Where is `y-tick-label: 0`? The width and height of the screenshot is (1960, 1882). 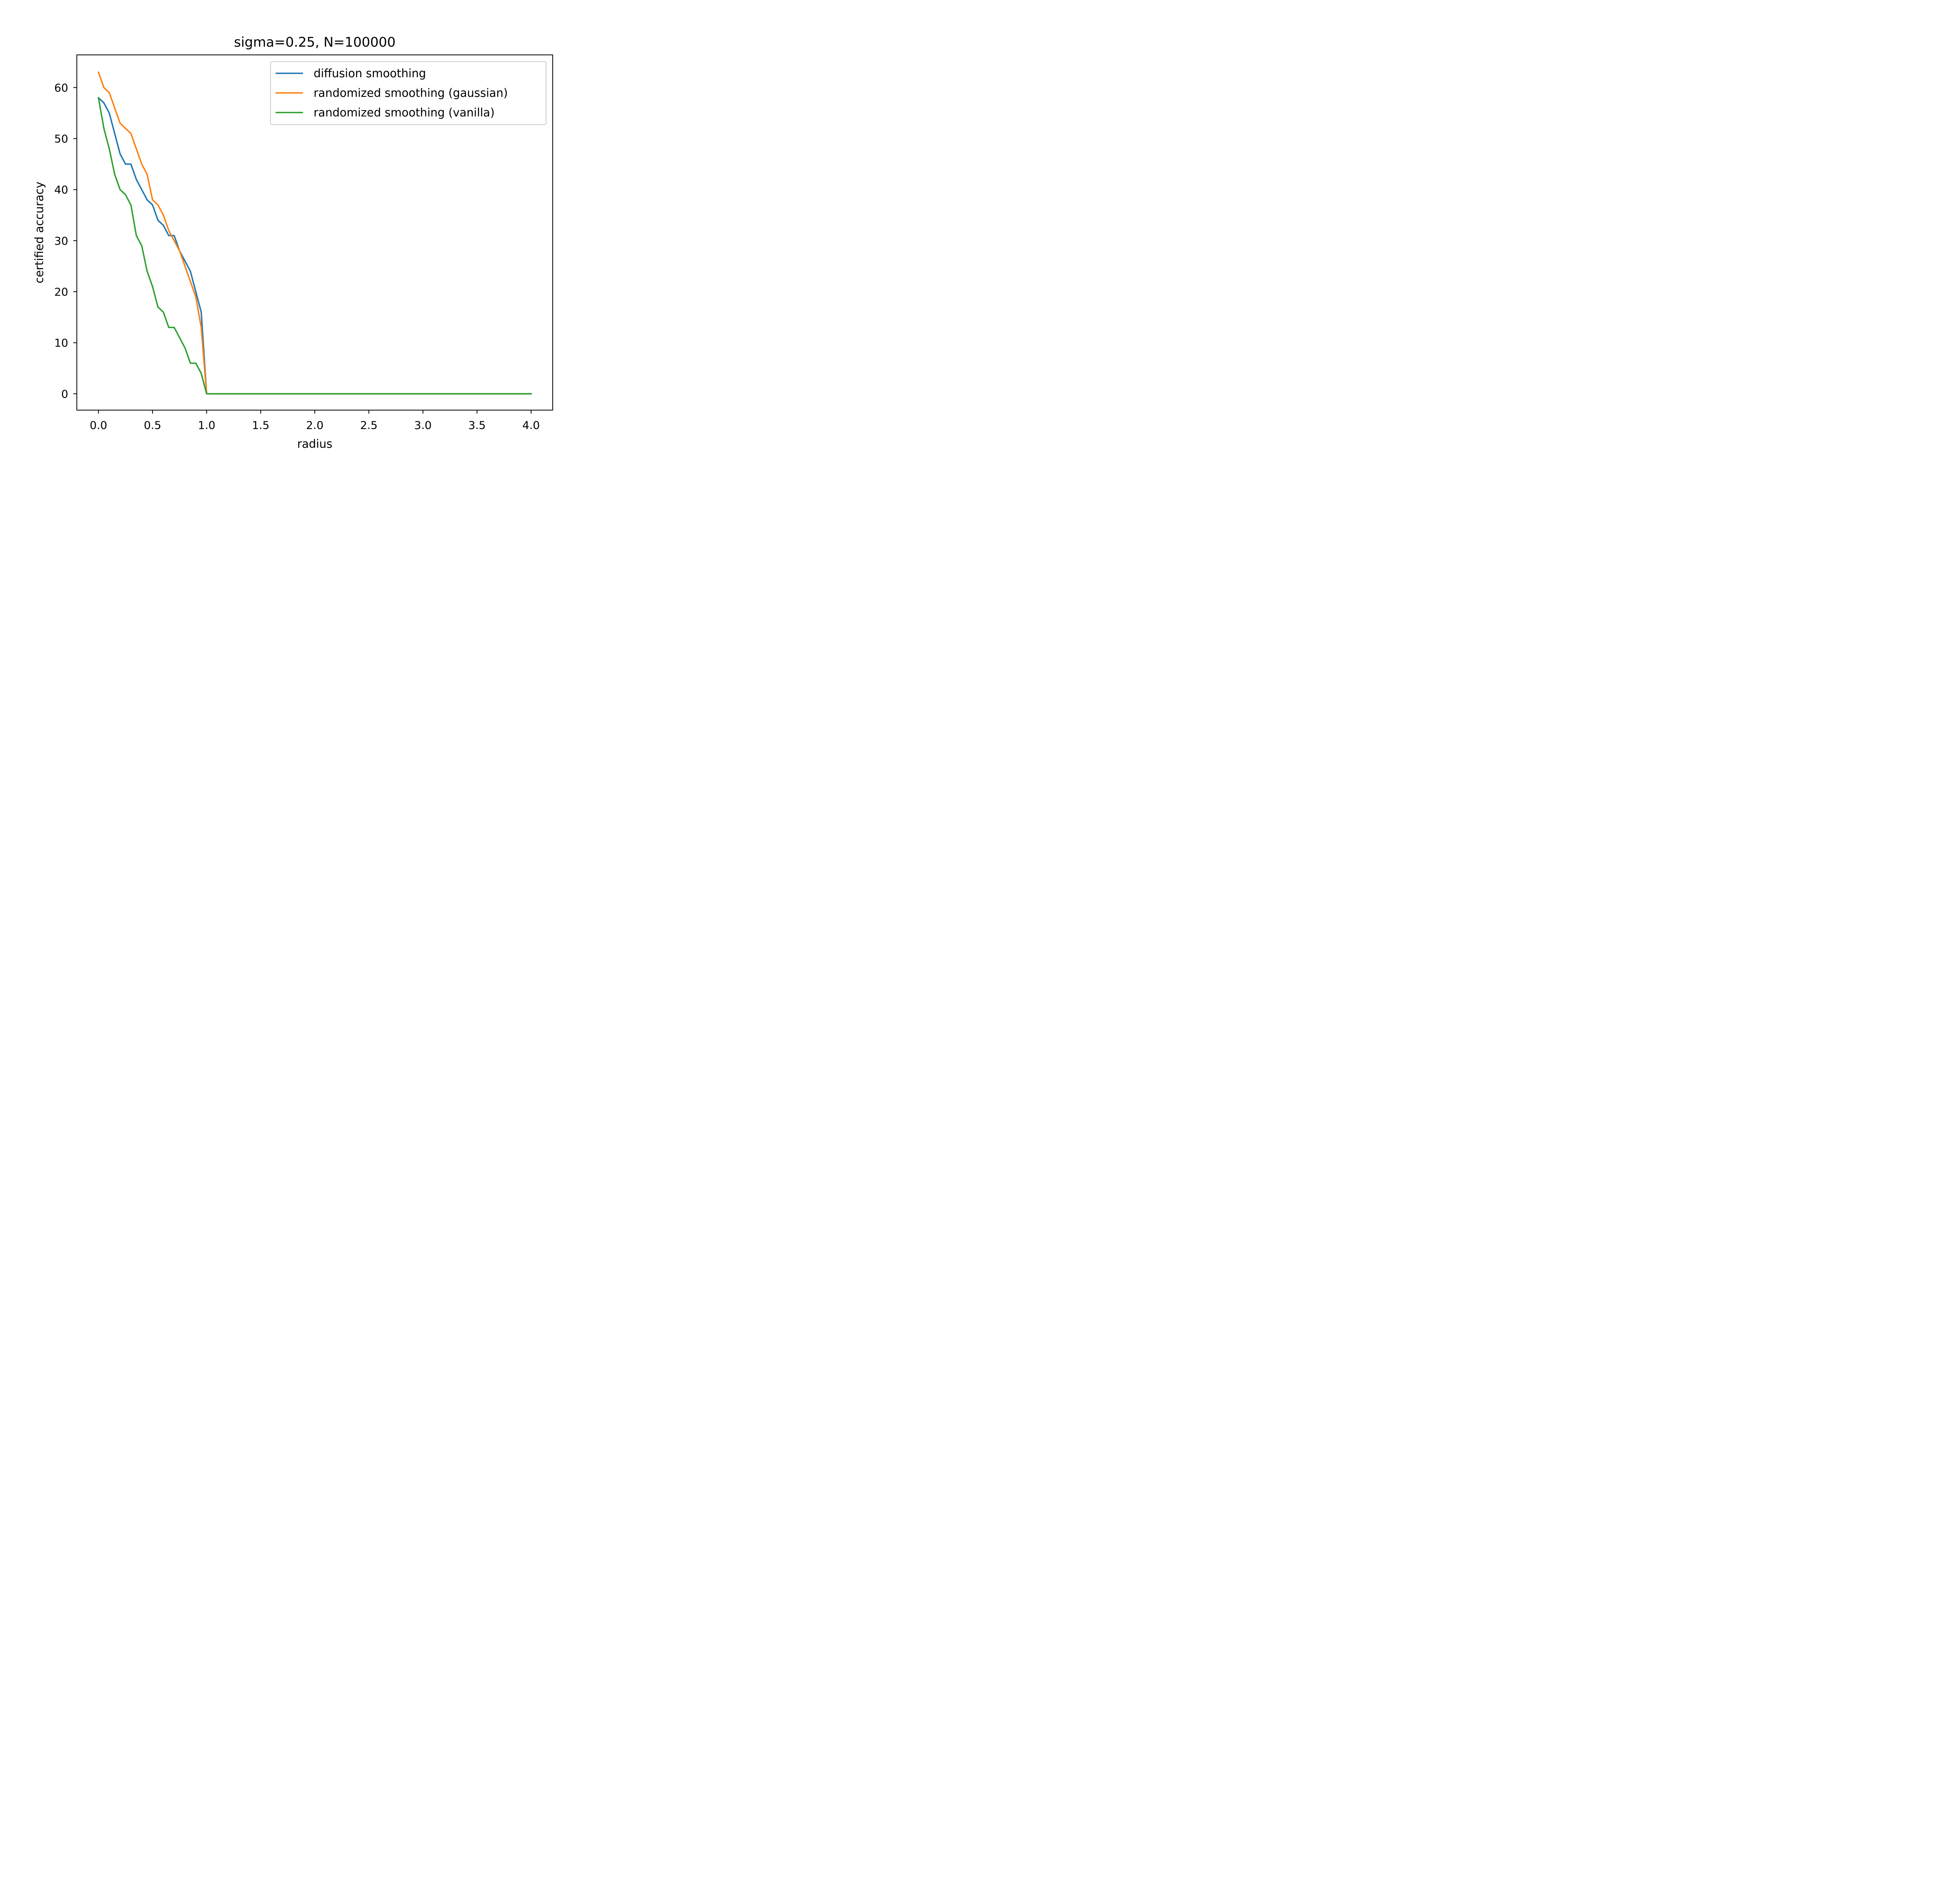 y-tick-label: 0 is located at coordinates (64, 393).